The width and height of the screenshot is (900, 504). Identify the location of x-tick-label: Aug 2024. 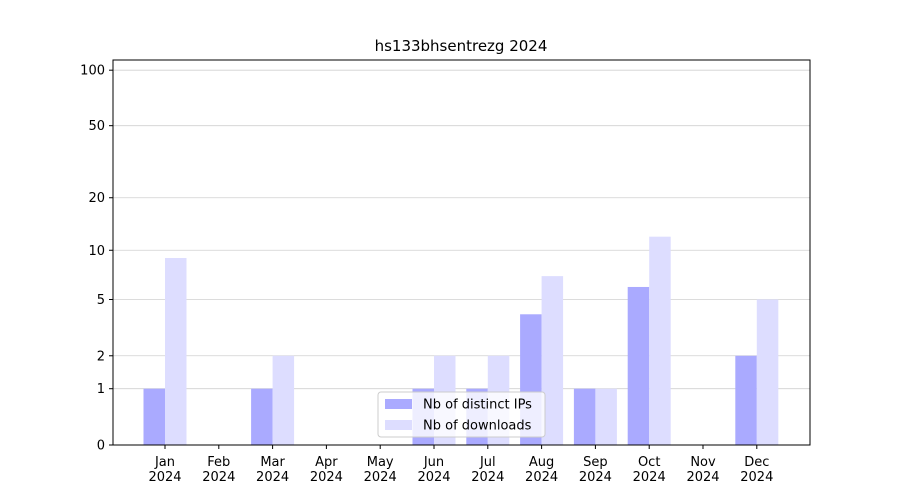
(541, 470).